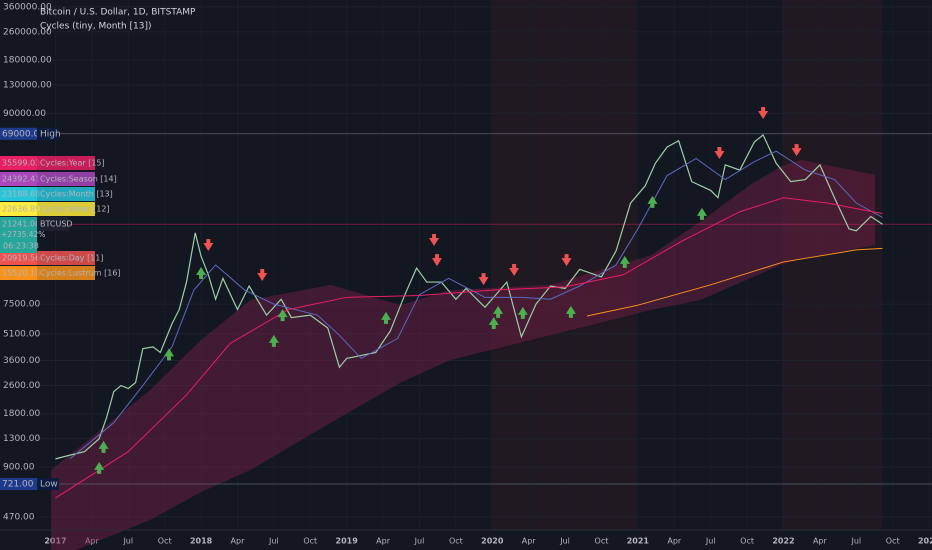 Image resolution: width=932 pixels, height=550 pixels. What do you see at coordinates (23, 234) in the screenshot?
I see `price-tag-change: +2735.42%` at bounding box center [23, 234].